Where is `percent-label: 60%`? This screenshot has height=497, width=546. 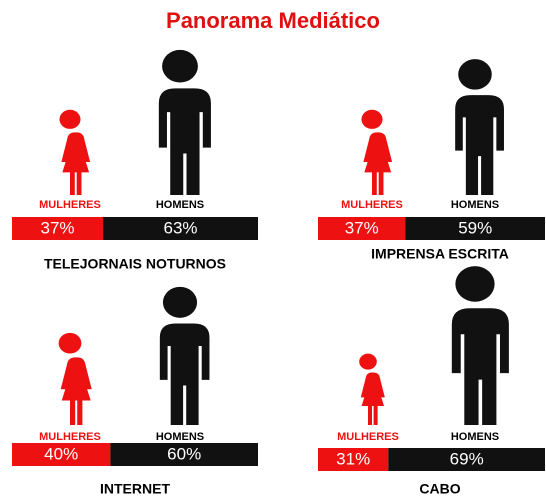 percent-label: 60% is located at coordinates (184, 453).